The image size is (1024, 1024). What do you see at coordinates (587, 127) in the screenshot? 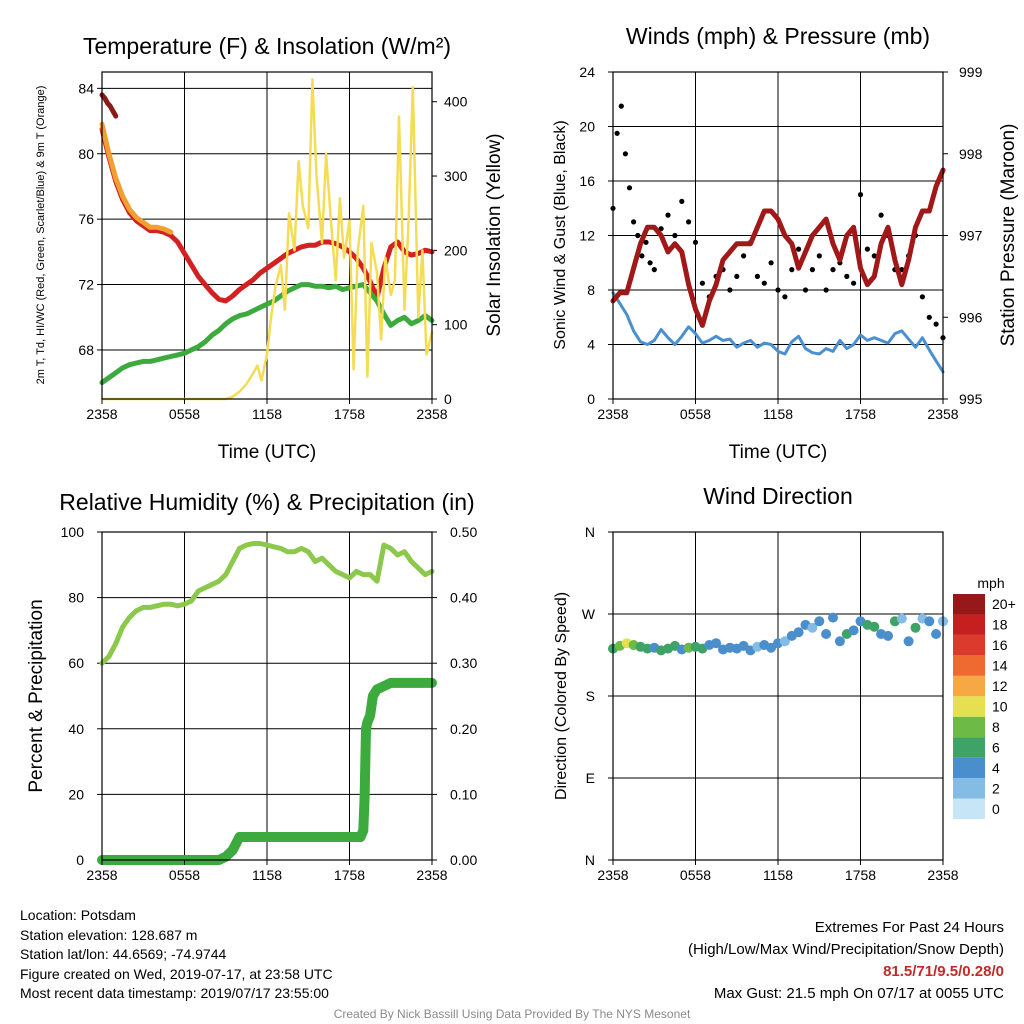
I see `y-tick-label: 20` at bounding box center [587, 127].